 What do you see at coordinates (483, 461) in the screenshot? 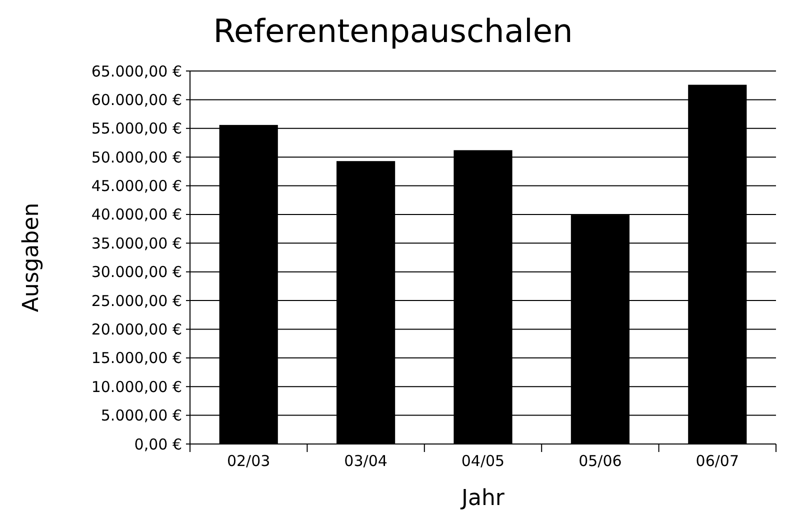
I see `x-tick-label: 04/05` at bounding box center [483, 461].